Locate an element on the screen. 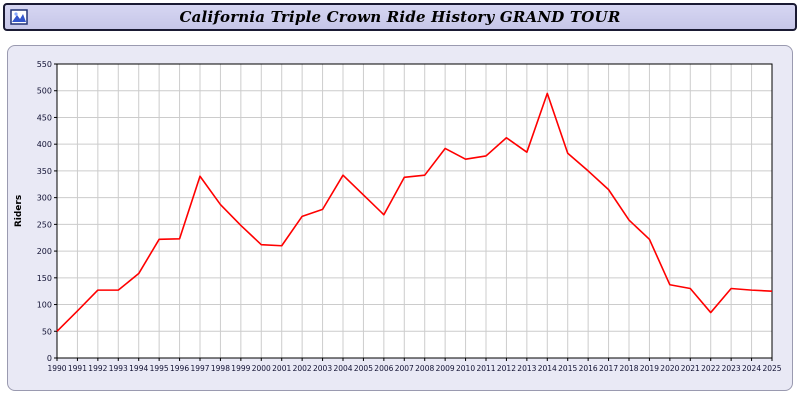  svg-text: 2012 is located at coordinates (506, 368).